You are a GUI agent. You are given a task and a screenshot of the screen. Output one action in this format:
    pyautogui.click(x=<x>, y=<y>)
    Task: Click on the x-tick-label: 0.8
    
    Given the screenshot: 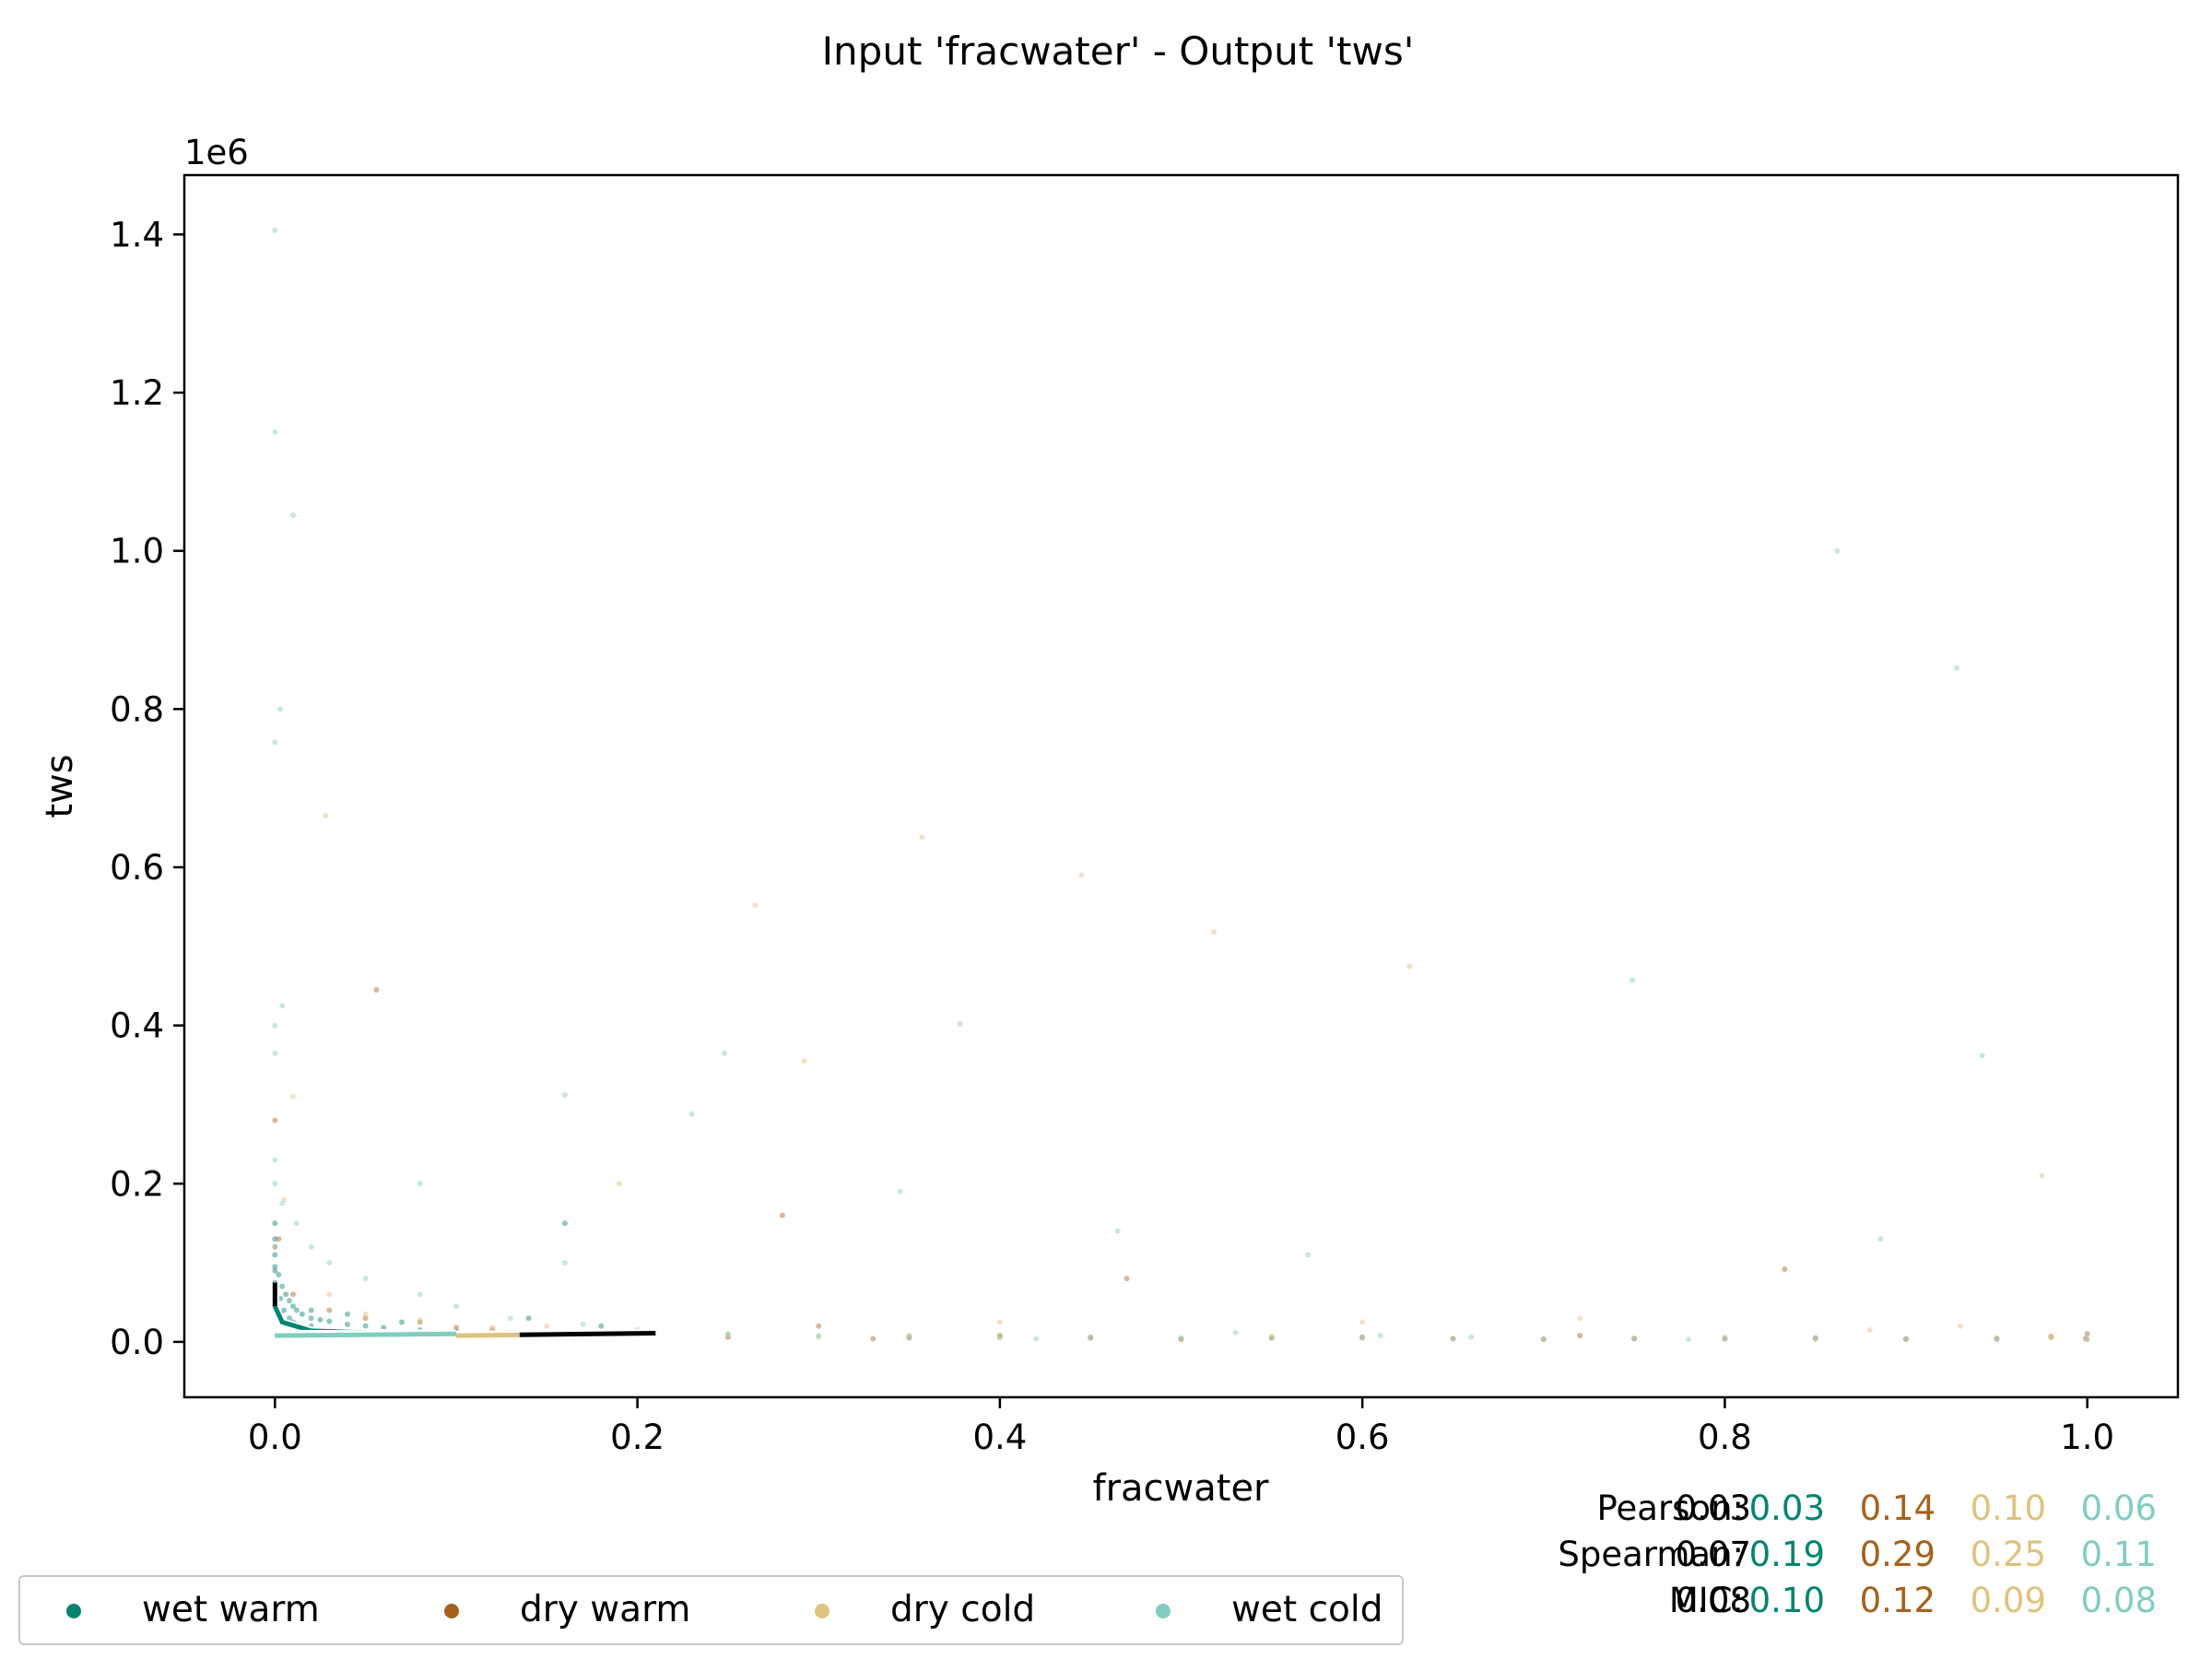 What is the action you would take?
    pyautogui.click(x=1725, y=1437)
    